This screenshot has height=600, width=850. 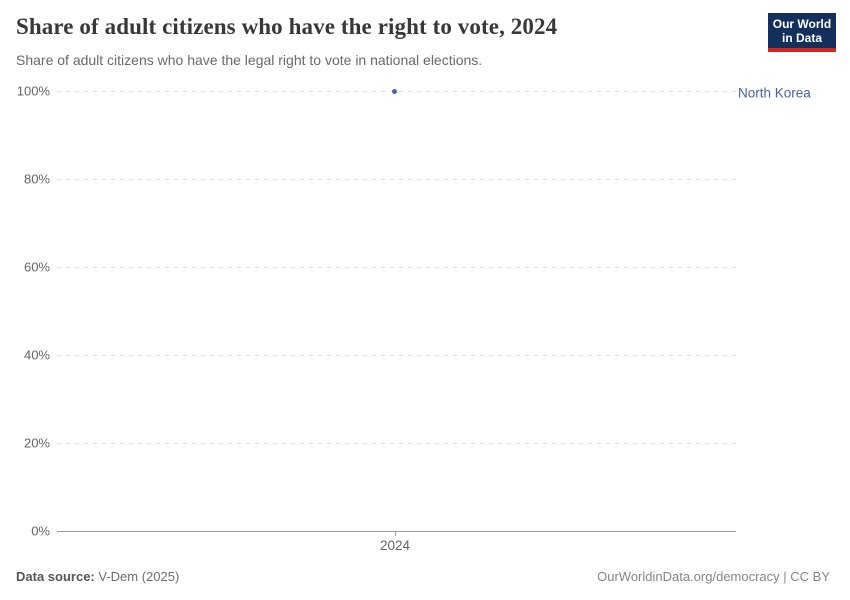 I want to click on owid-logo: Our World in Data, so click(x=802, y=32).